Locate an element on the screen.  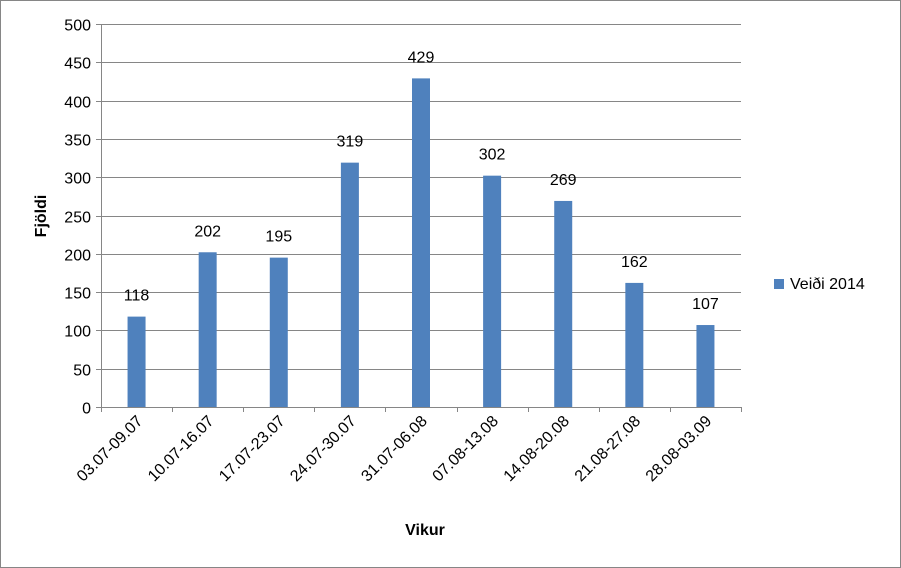
legend-swatch is located at coordinates (779, 284).